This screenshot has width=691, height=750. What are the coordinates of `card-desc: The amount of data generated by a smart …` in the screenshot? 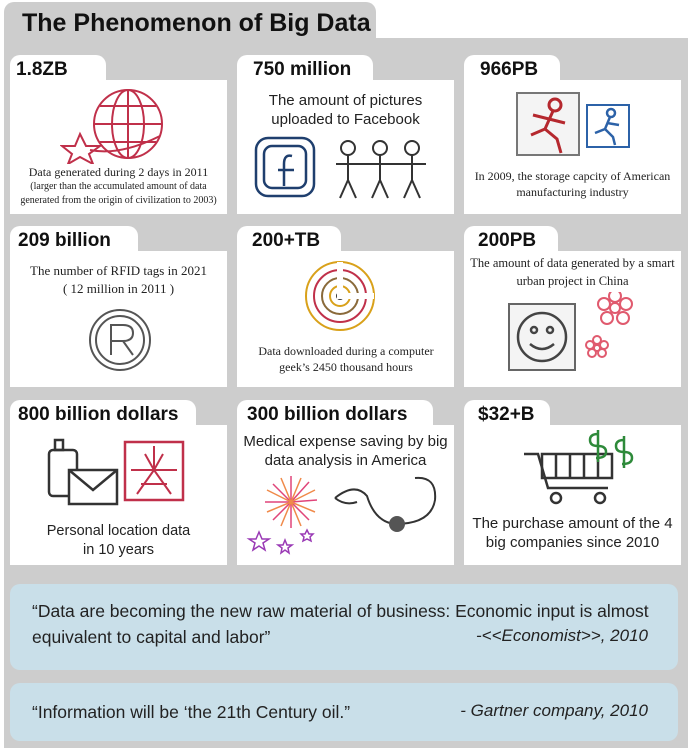 It's located at (572, 272).